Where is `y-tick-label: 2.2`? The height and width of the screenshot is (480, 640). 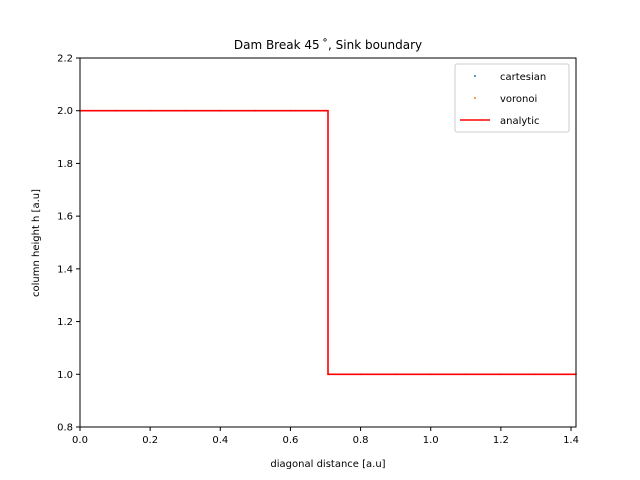
y-tick-label: 2.2 is located at coordinates (65, 59).